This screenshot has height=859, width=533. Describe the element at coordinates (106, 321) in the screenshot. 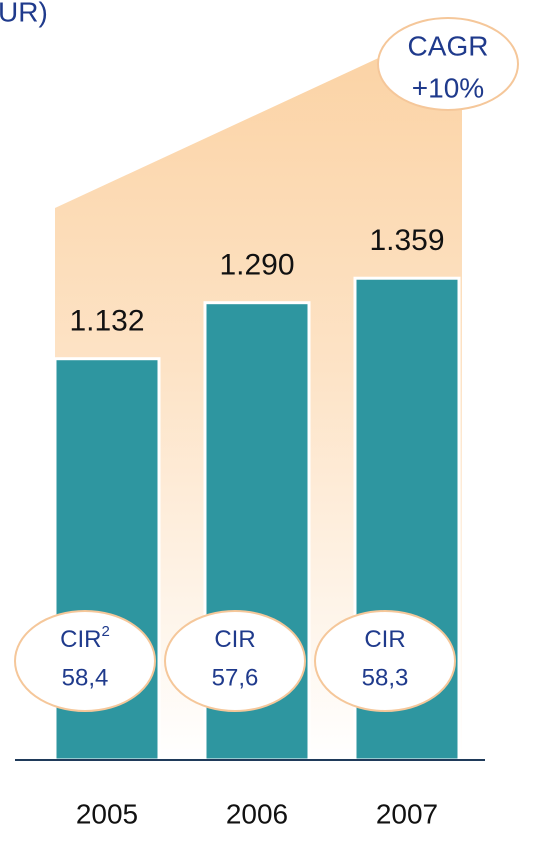

I see `value-label: 1.132` at that location.